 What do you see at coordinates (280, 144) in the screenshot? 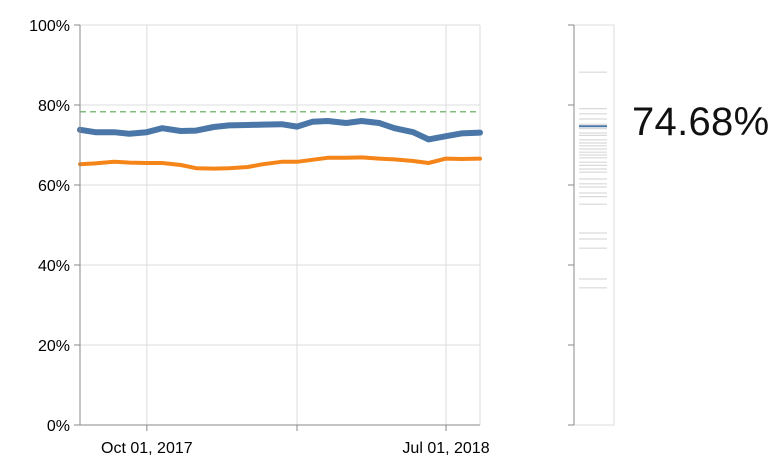
I see `series-layer` at bounding box center [280, 144].